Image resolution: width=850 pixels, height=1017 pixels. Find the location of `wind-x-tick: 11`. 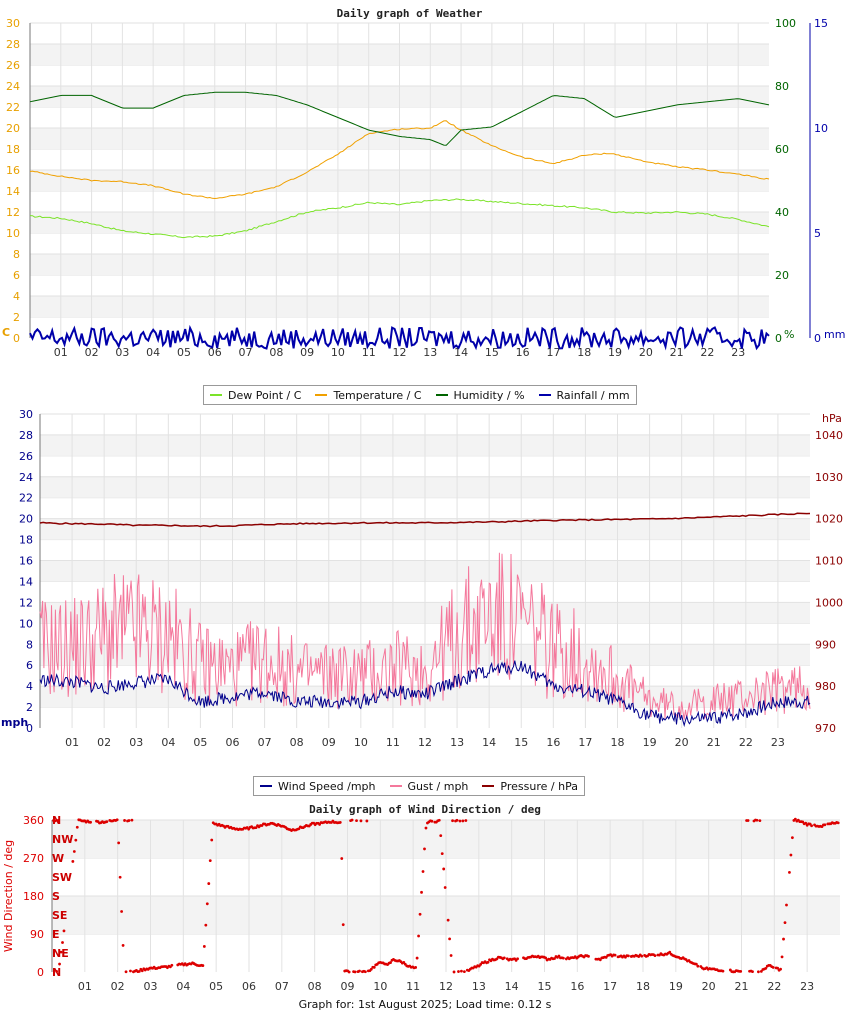

wind-x-tick: 11 is located at coordinates (393, 742).